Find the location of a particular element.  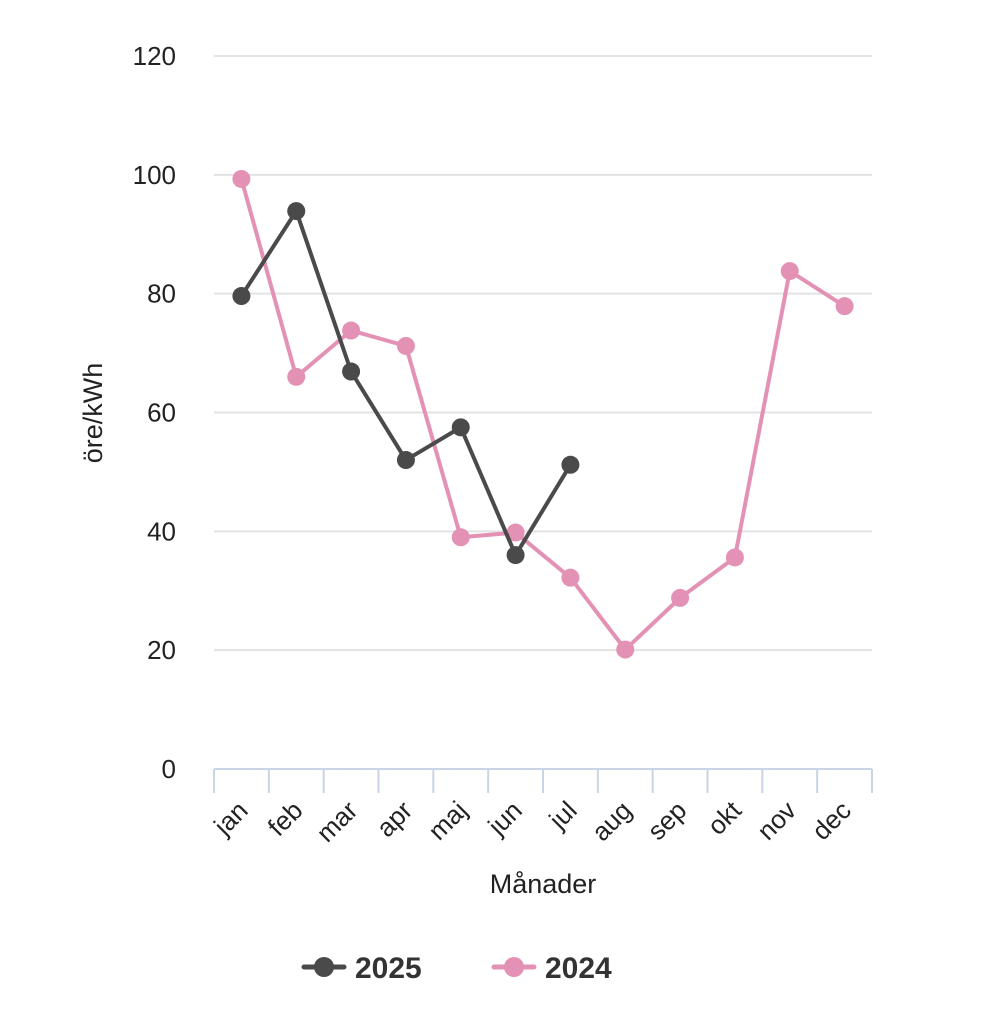

y-tick-label: 80 is located at coordinates (161, 294).